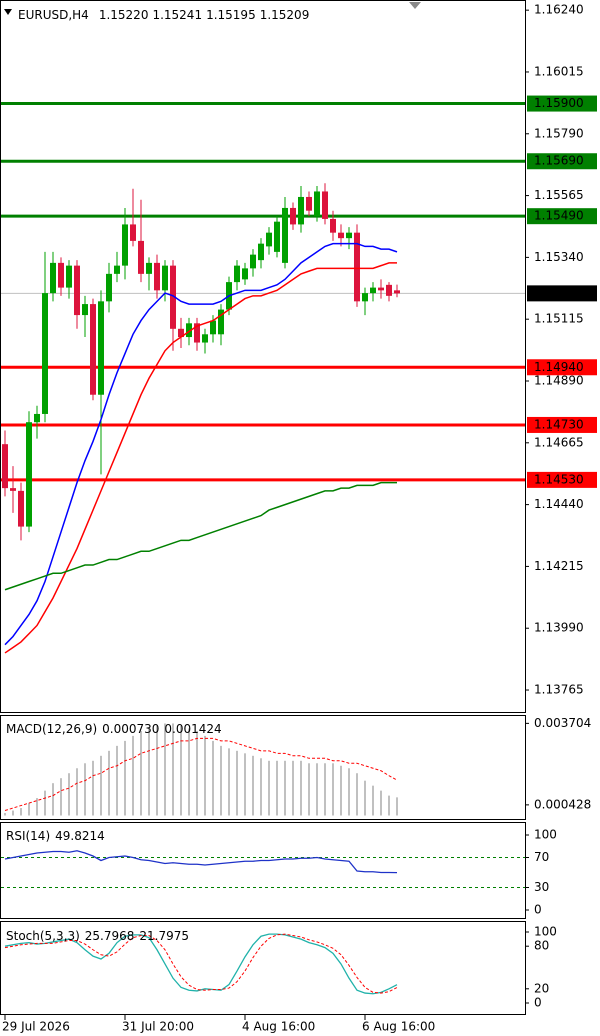  What do you see at coordinates (559, 10) in the screenshot?
I see `y-tick-label: 1.16240` at bounding box center [559, 10].